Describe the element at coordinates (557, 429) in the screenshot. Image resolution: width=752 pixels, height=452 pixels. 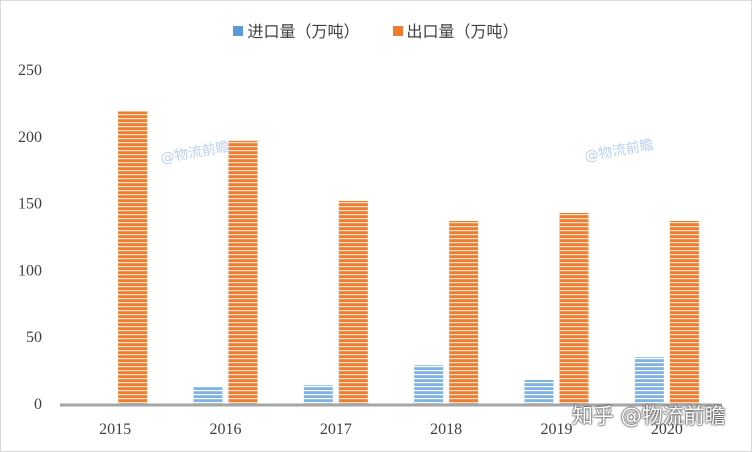
I see `x-tick-label: 2019` at that location.